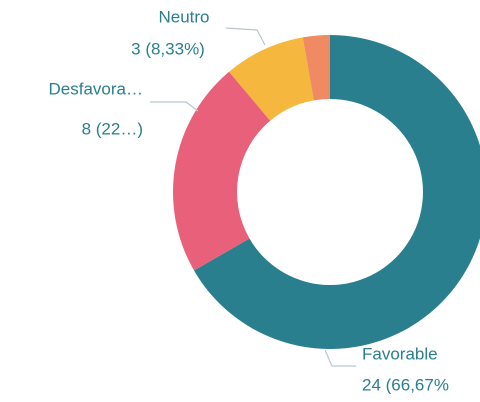 The width and height of the screenshot is (480, 402). What do you see at coordinates (400, 353) in the screenshot?
I see `slice-label: Favorable` at bounding box center [400, 353].